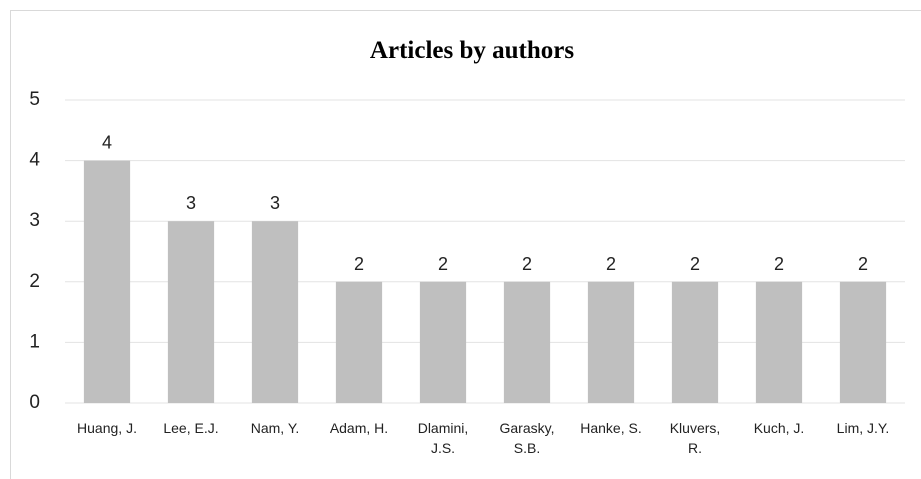 The image size is (921, 479). What do you see at coordinates (34, 402) in the screenshot?
I see `y-tick-label: 0` at bounding box center [34, 402].